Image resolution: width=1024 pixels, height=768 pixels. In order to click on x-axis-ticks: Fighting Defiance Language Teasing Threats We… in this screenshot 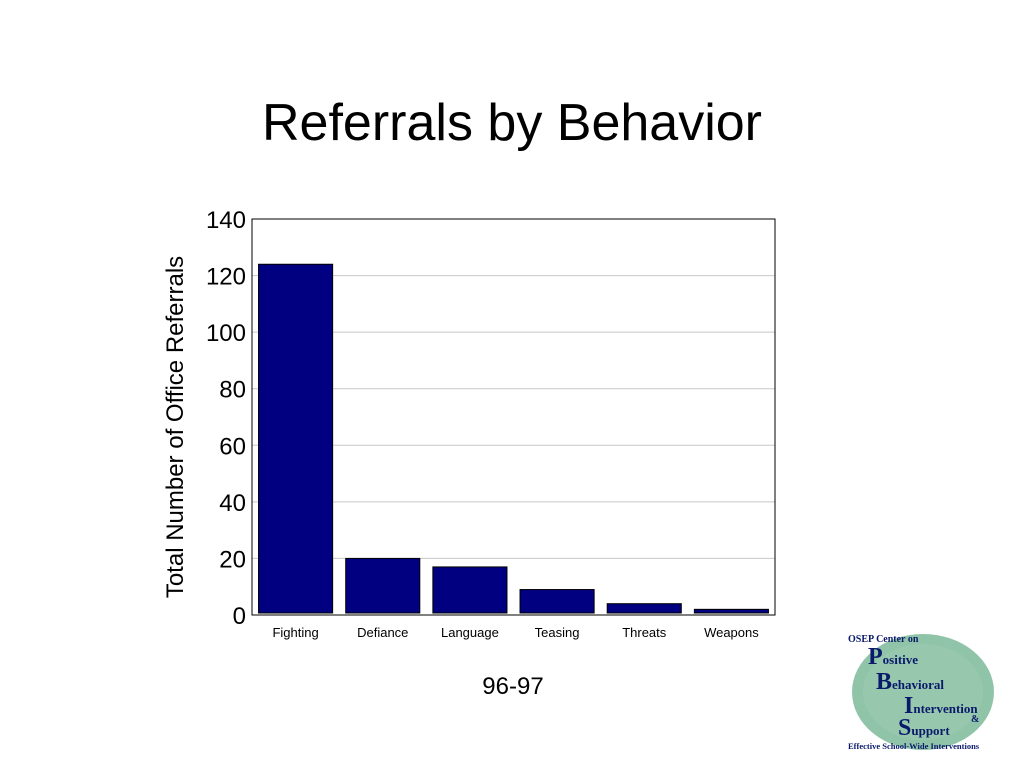, I will do `click(515, 632)`.